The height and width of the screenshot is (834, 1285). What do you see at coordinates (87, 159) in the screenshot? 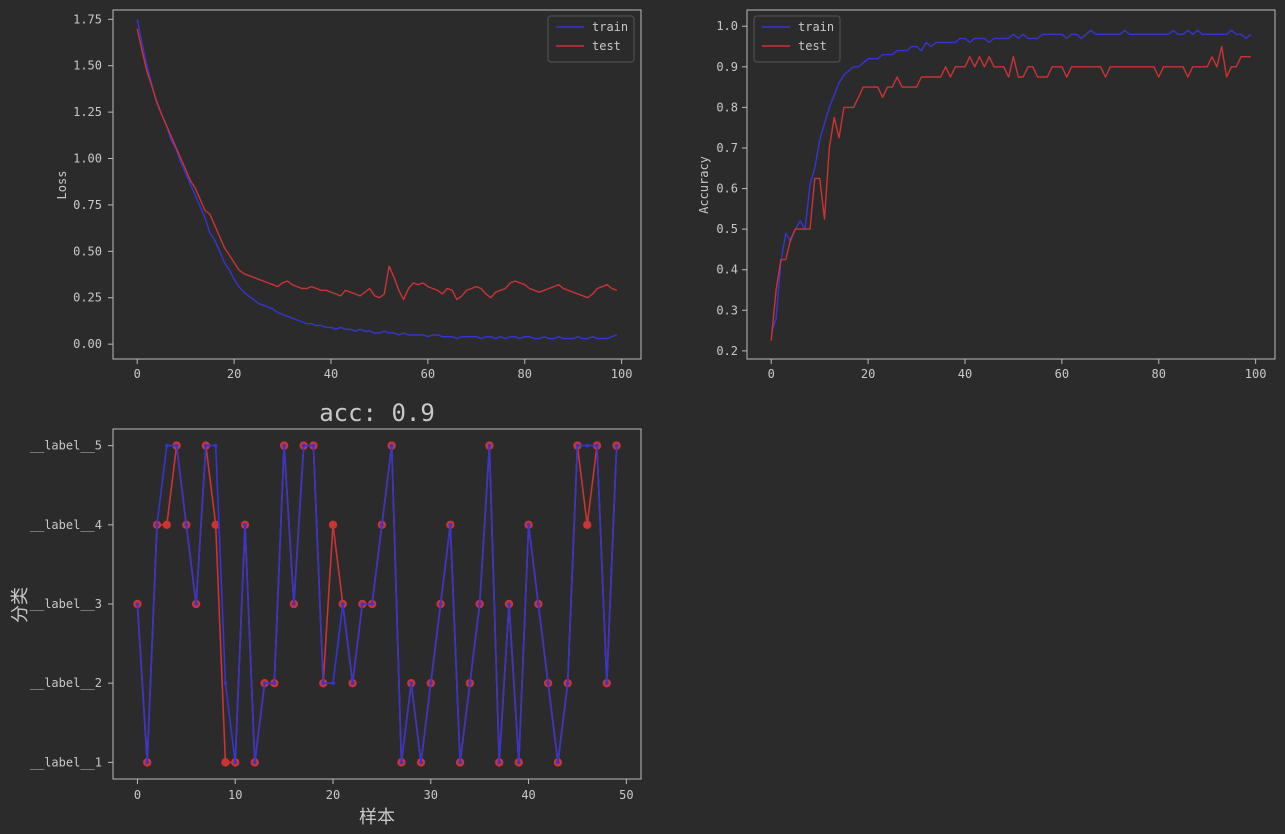
I see `y-tick-label: 1.00` at bounding box center [87, 159].